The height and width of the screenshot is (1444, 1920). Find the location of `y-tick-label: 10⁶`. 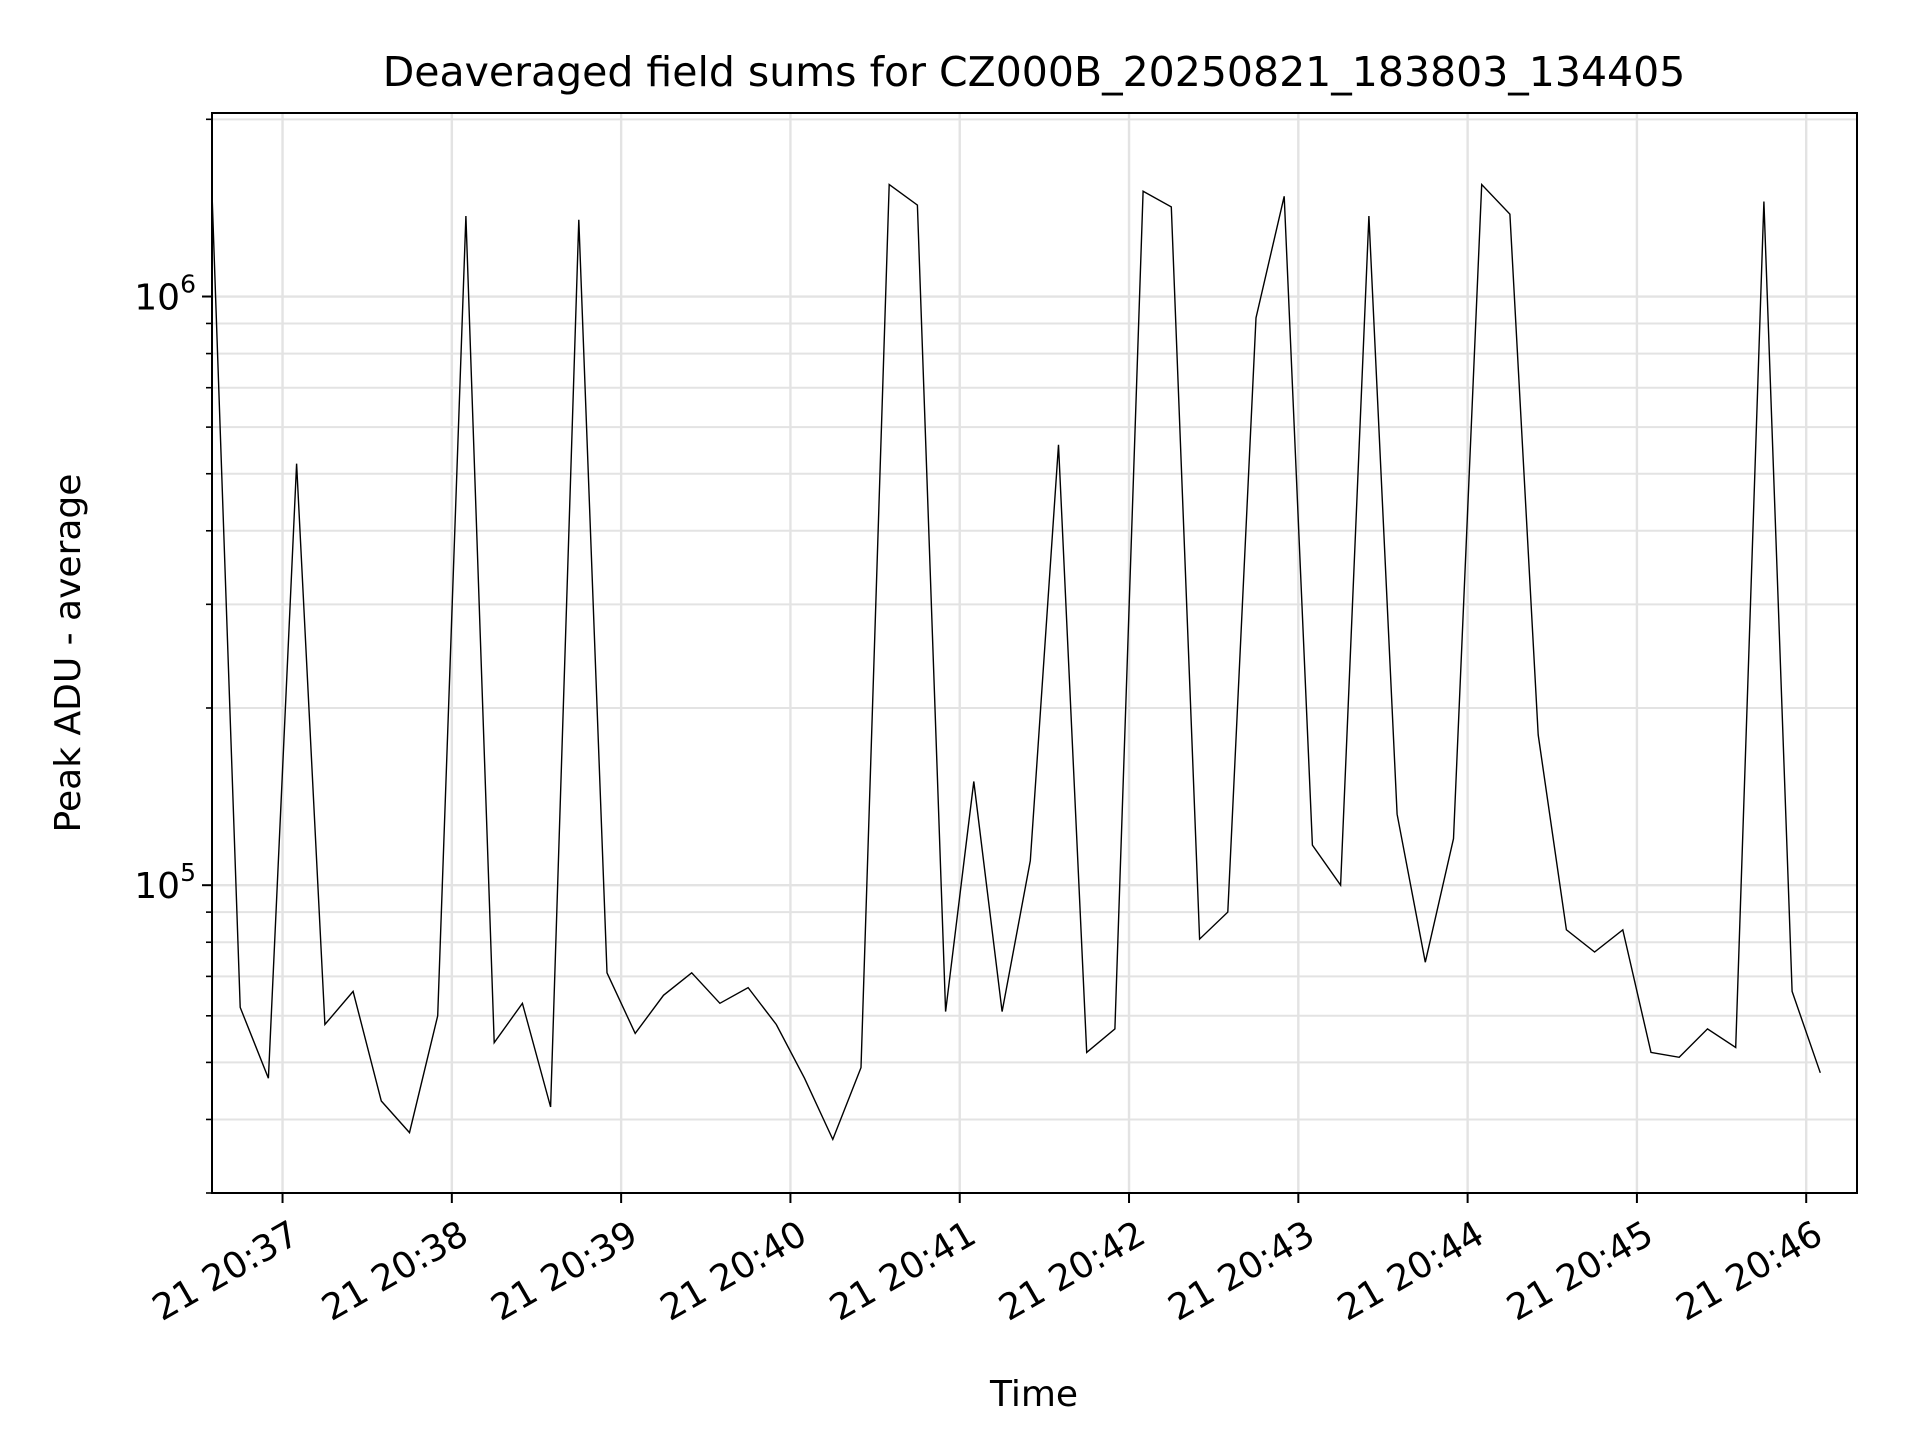

y-tick-label: 10⁶ is located at coordinates (165, 294).